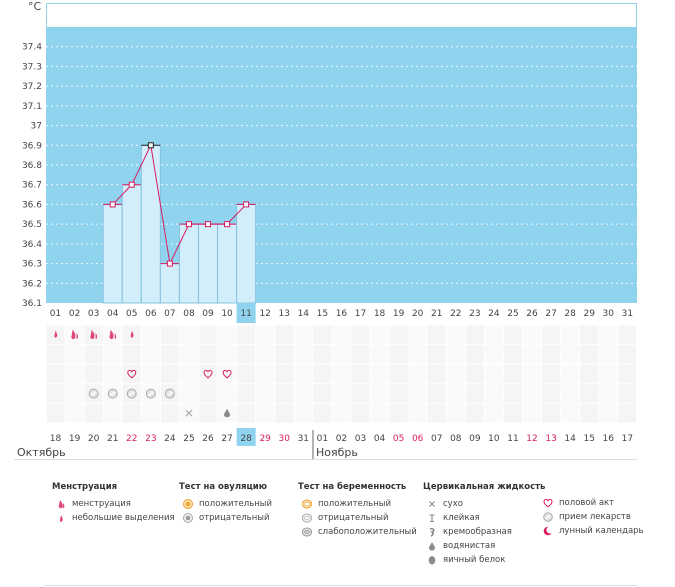  What do you see at coordinates (150, 439) in the screenshot?
I see `calendar-date-label: 23` at bounding box center [150, 439].